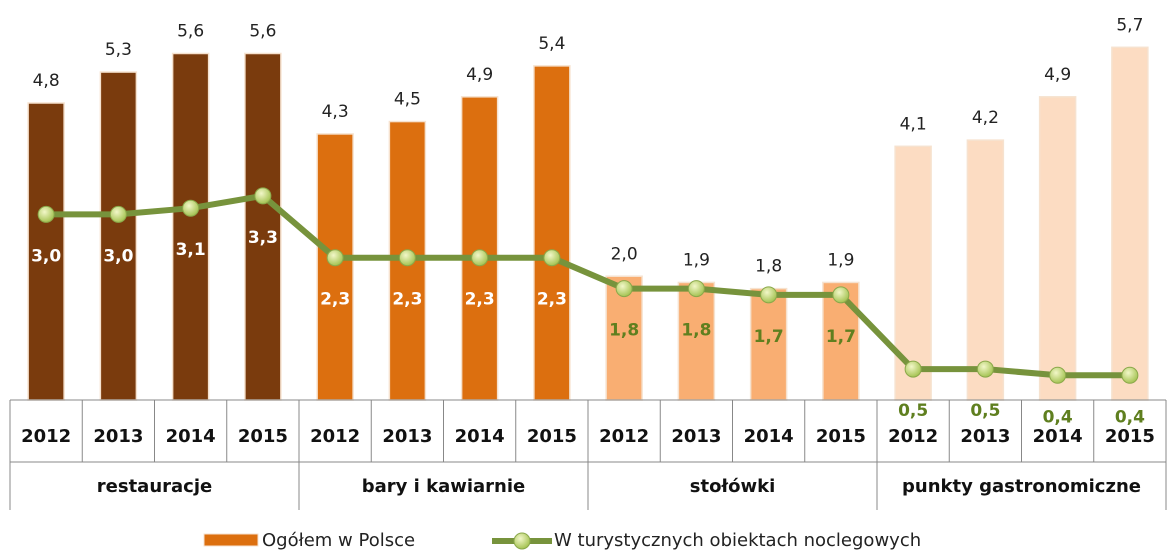 Image resolution: width=1167 pixels, height=556 pixels. Describe the element at coordinates (231, 540) in the screenshot. I see `legend-swatch` at that location.